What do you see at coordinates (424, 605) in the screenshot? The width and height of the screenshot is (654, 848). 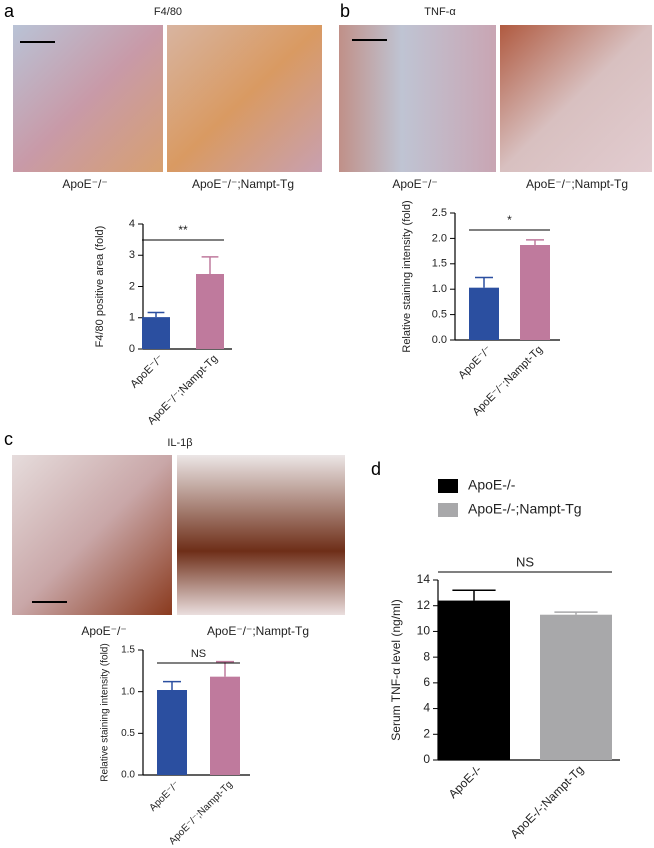 I see `y-tick-label: 12` at bounding box center [424, 605].